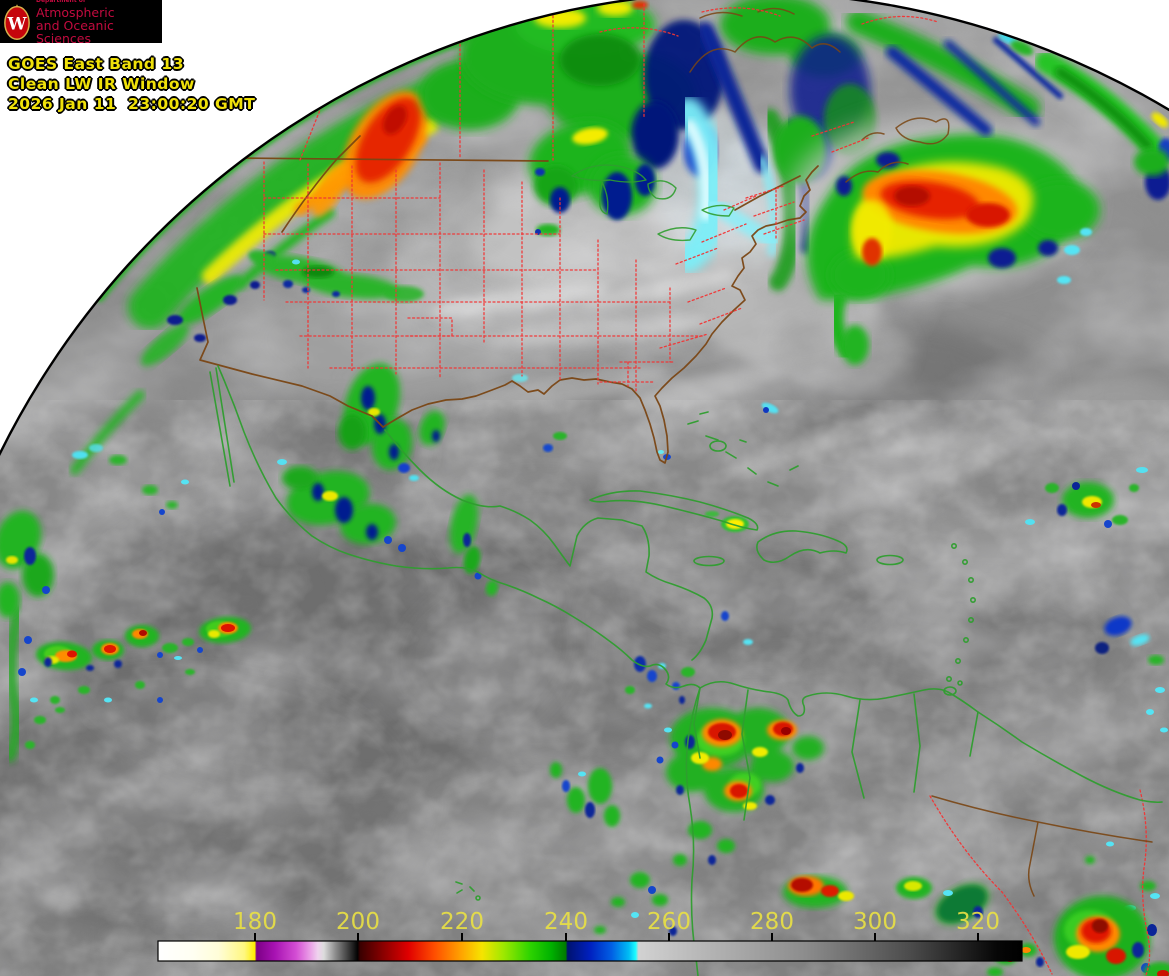 The height and width of the screenshot is (976, 1169). What do you see at coordinates (653, 203) in the screenshot?
I see `great-lakes-outline` at bounding box center [653, 203].